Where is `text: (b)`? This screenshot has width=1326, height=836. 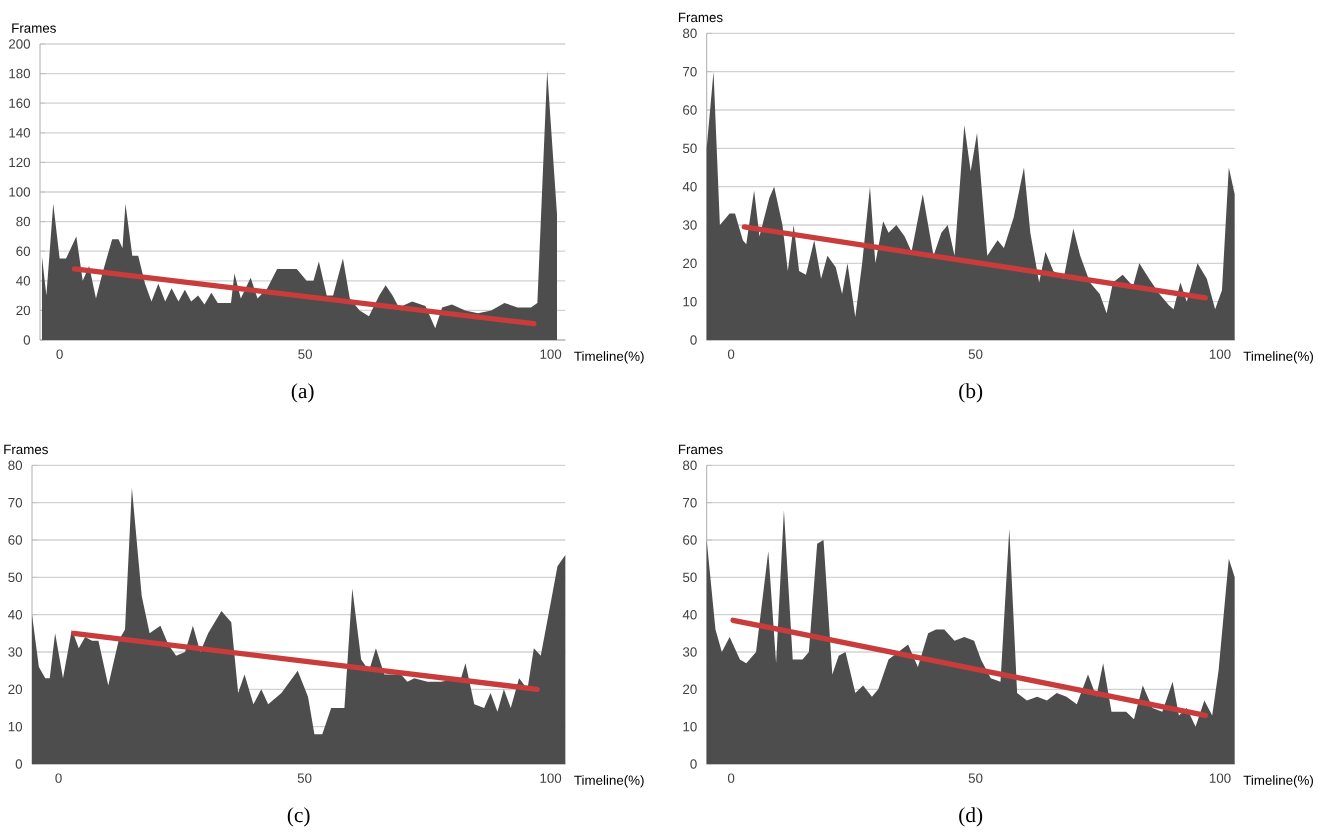 text: (b) is located at coordinates (971, 393).